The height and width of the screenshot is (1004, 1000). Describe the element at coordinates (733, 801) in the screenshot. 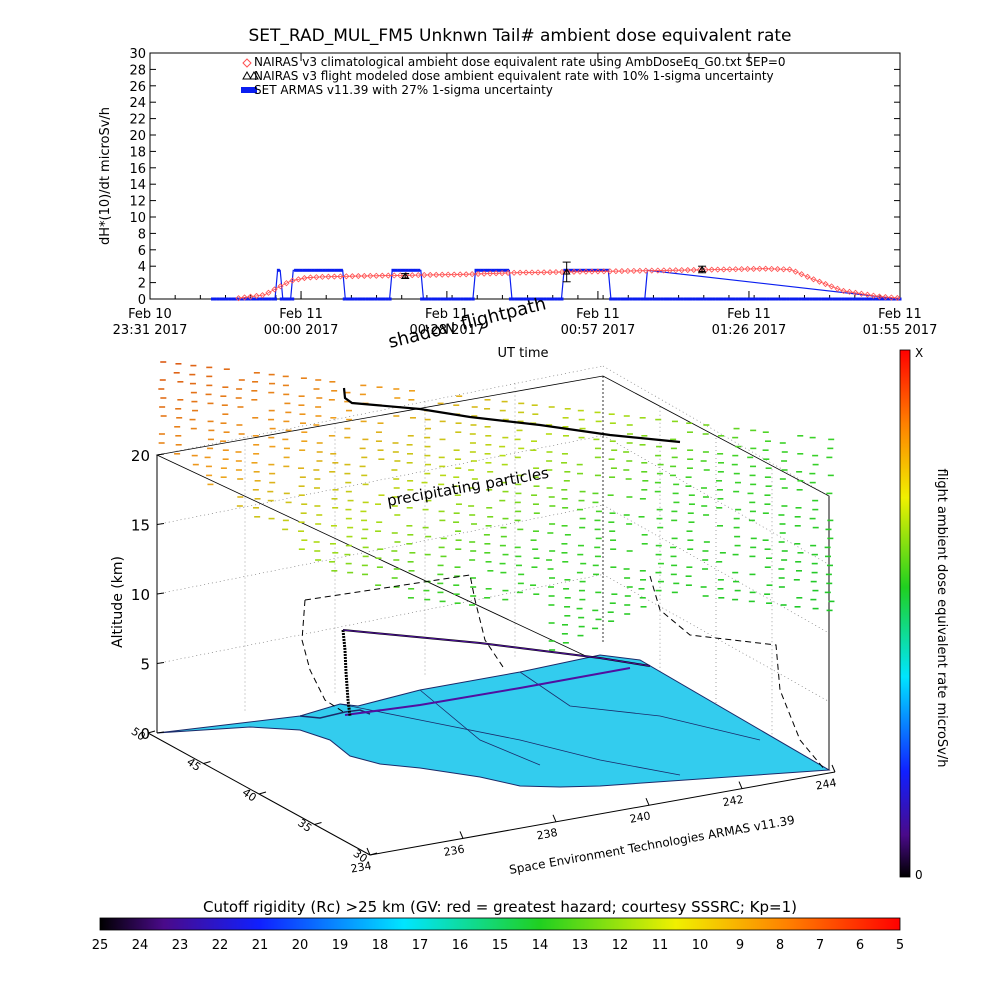

I see `longitude-tick-label: 242` at that location.